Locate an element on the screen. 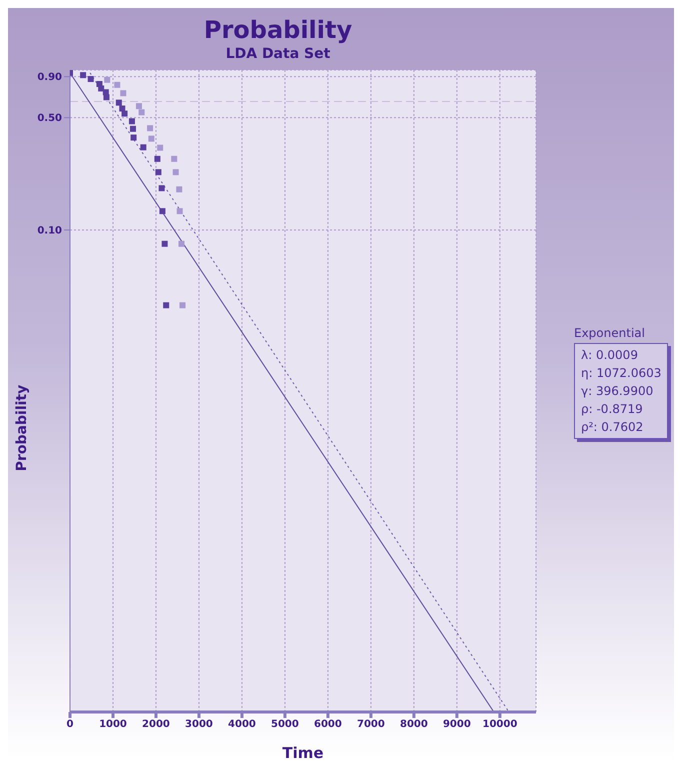  x-tick-label: 4000 is located at coordinates (242, 724).